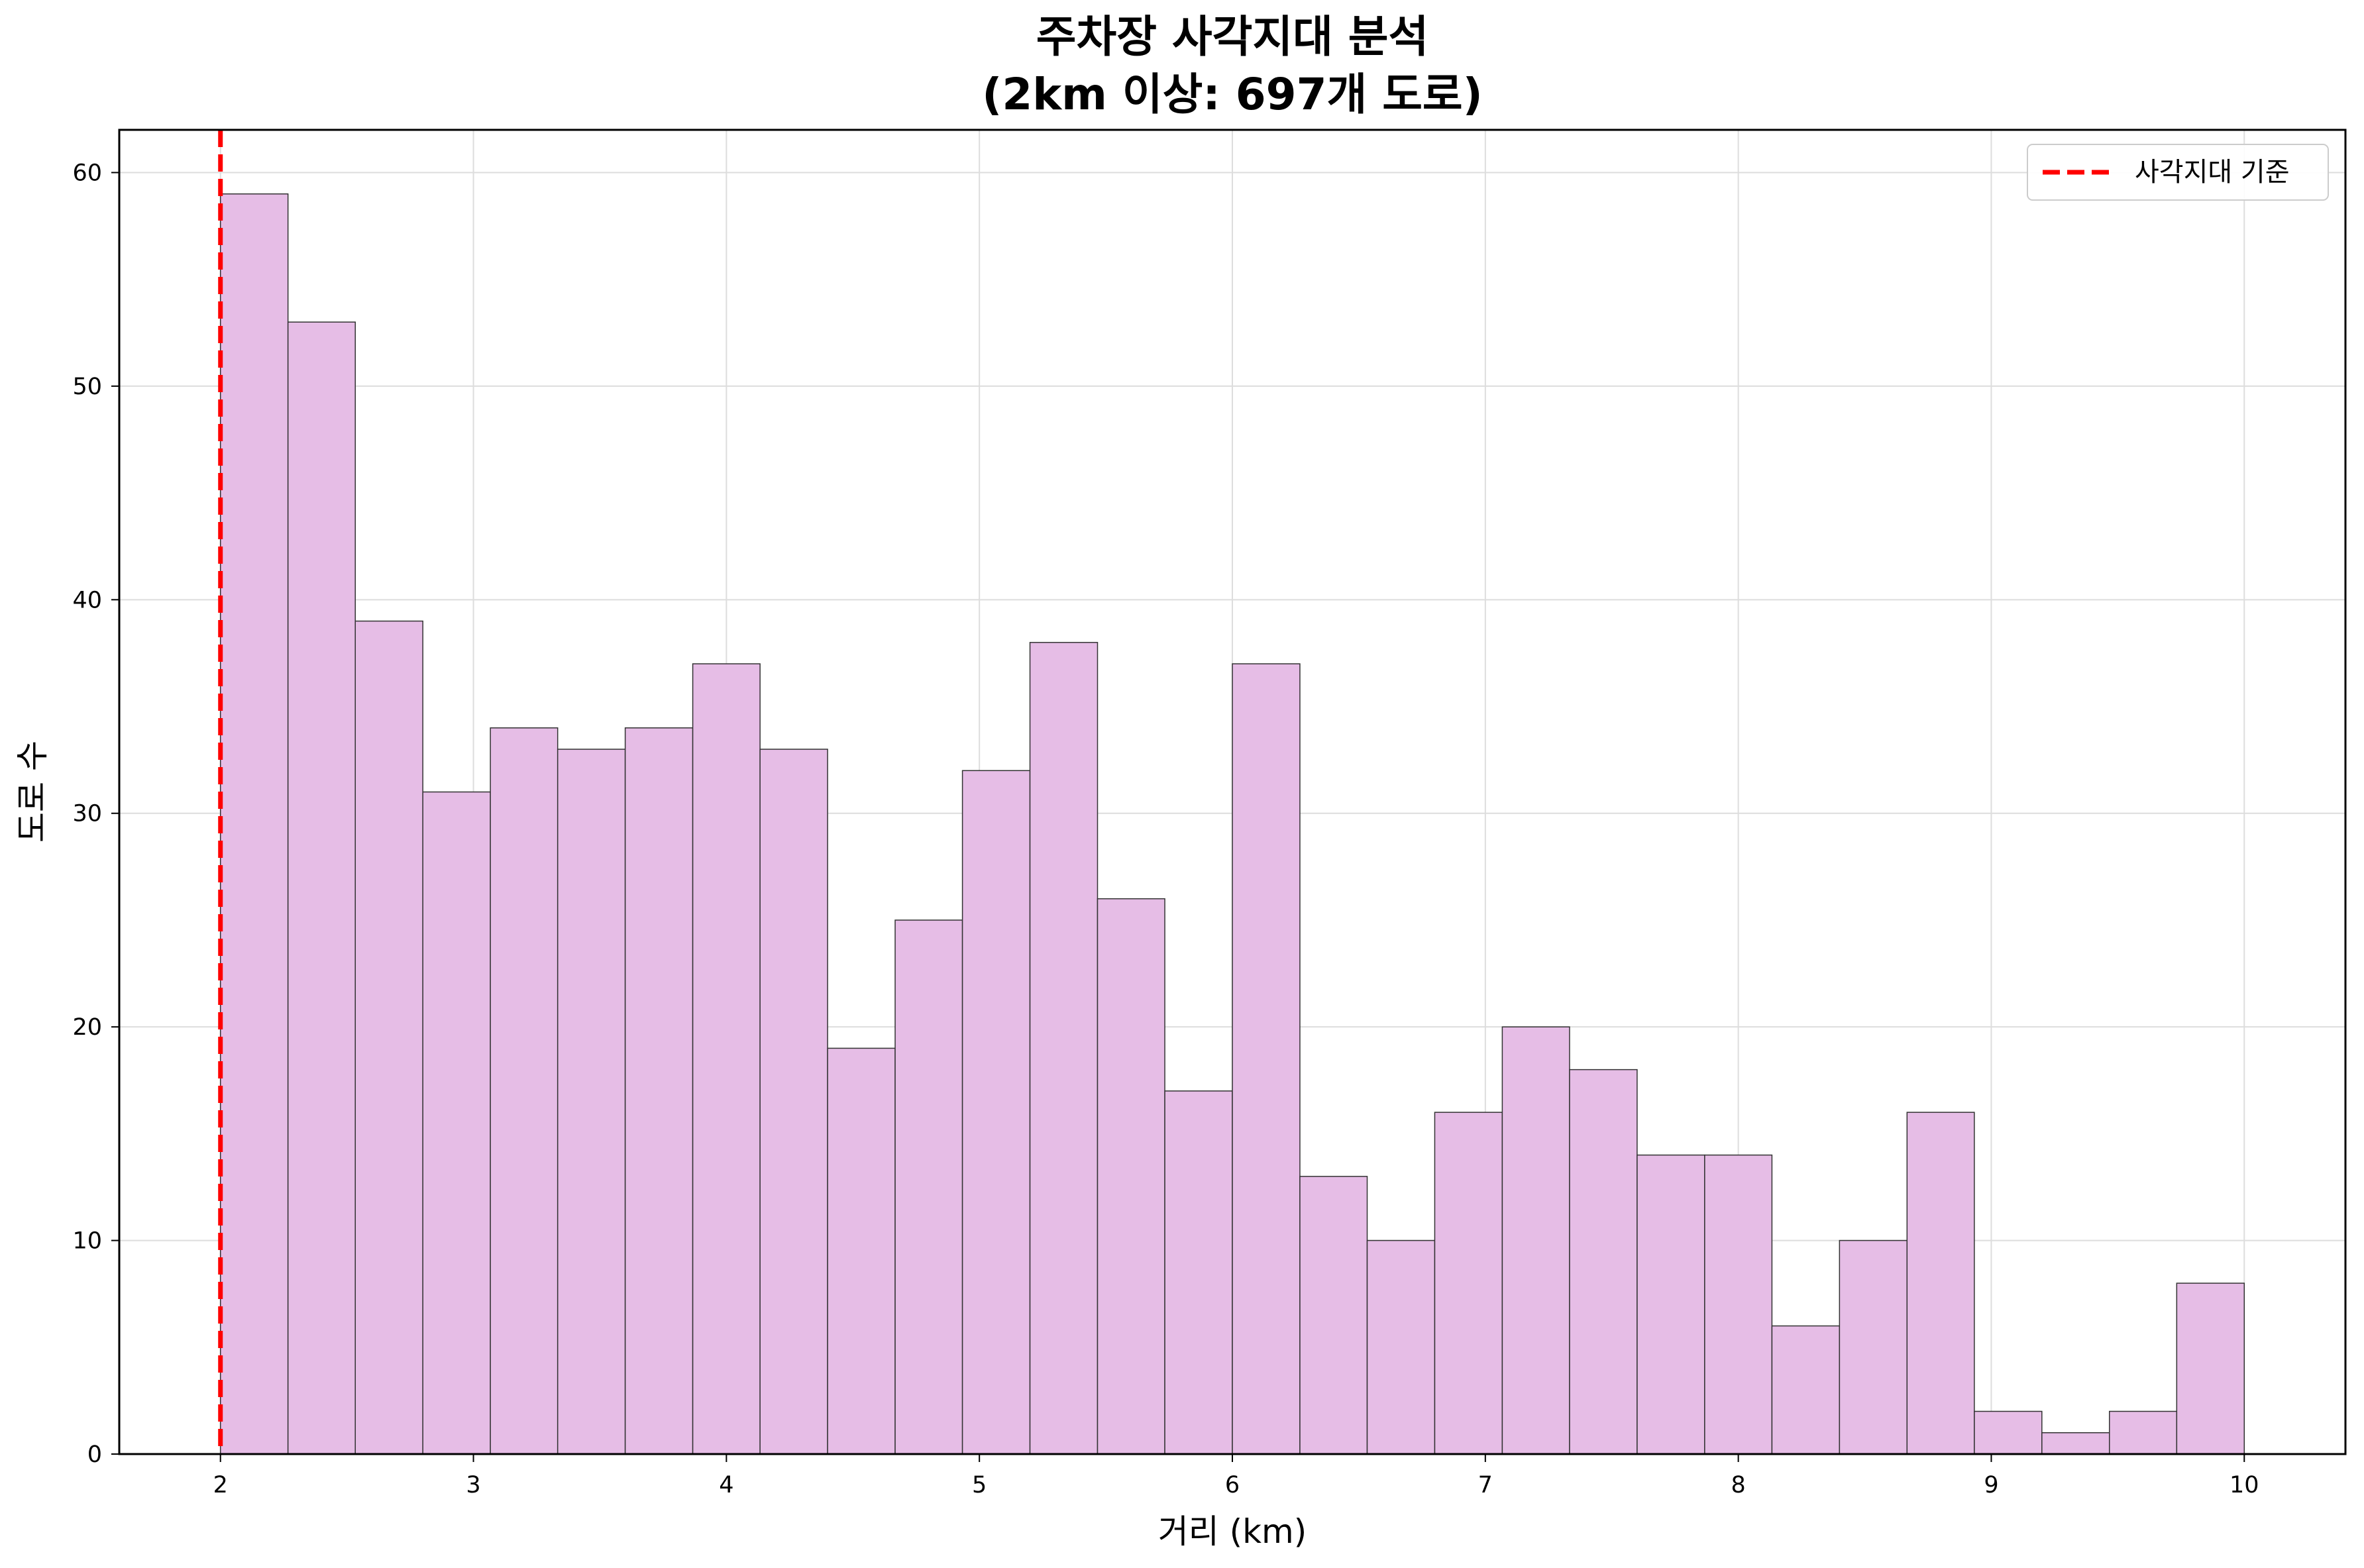 Image resolution: width=2364 pixels, height=1568 pixels. Describe the element at coordinates (1485, 1485) in the screenshot. I see `x-tick-label: 7` at that location.